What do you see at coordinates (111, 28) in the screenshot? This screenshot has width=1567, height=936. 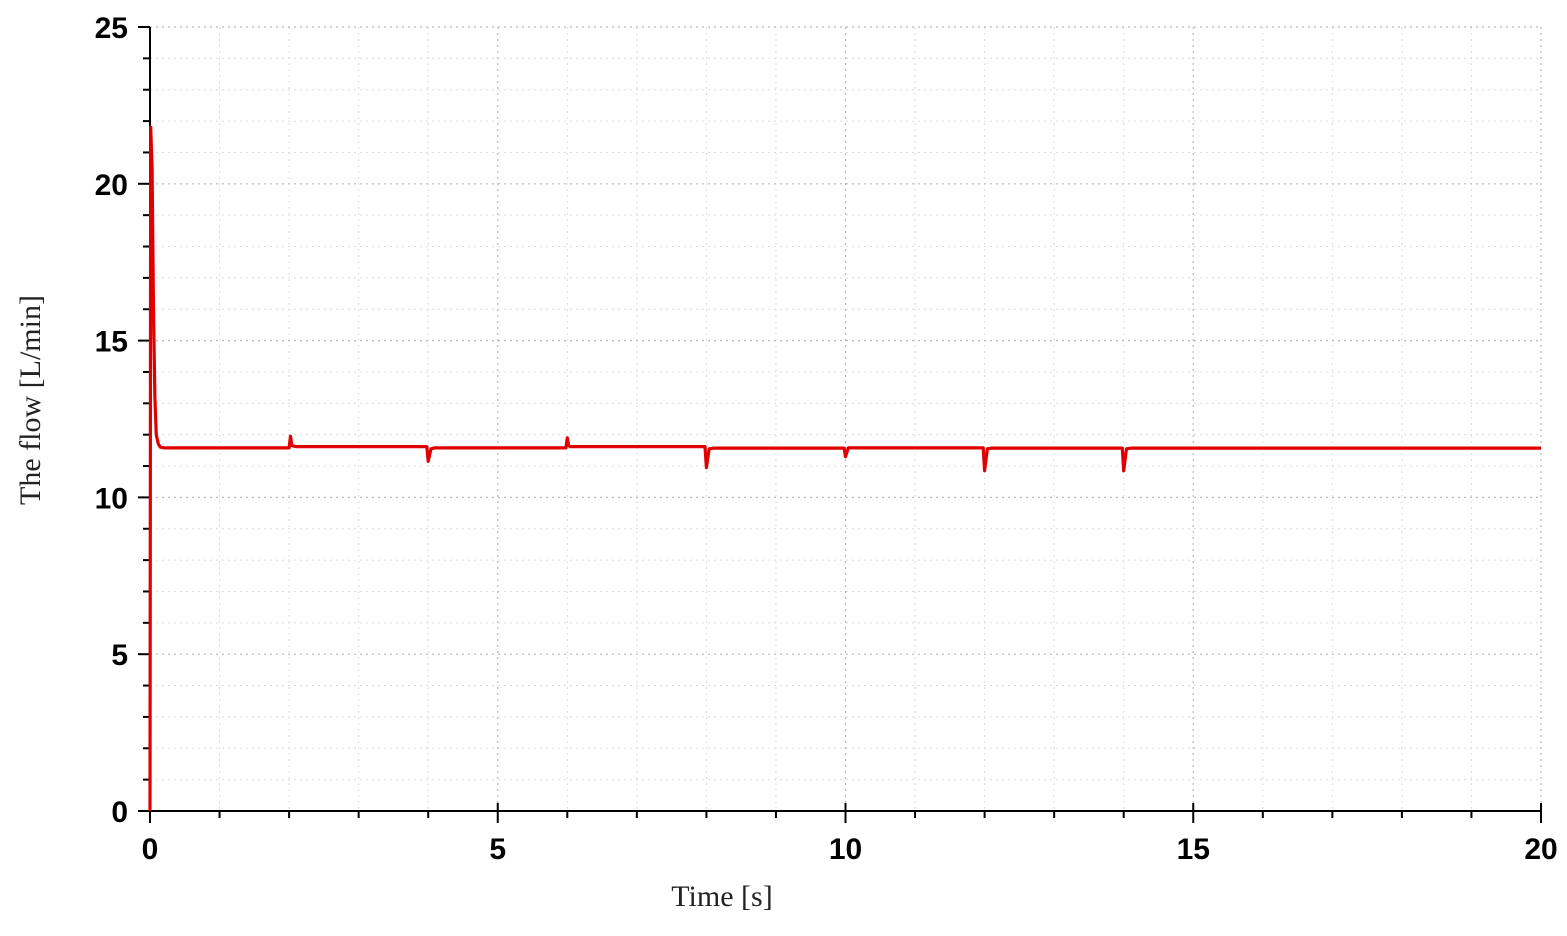 I see `y-tick-label: 25` at bounding box center [111, 28].